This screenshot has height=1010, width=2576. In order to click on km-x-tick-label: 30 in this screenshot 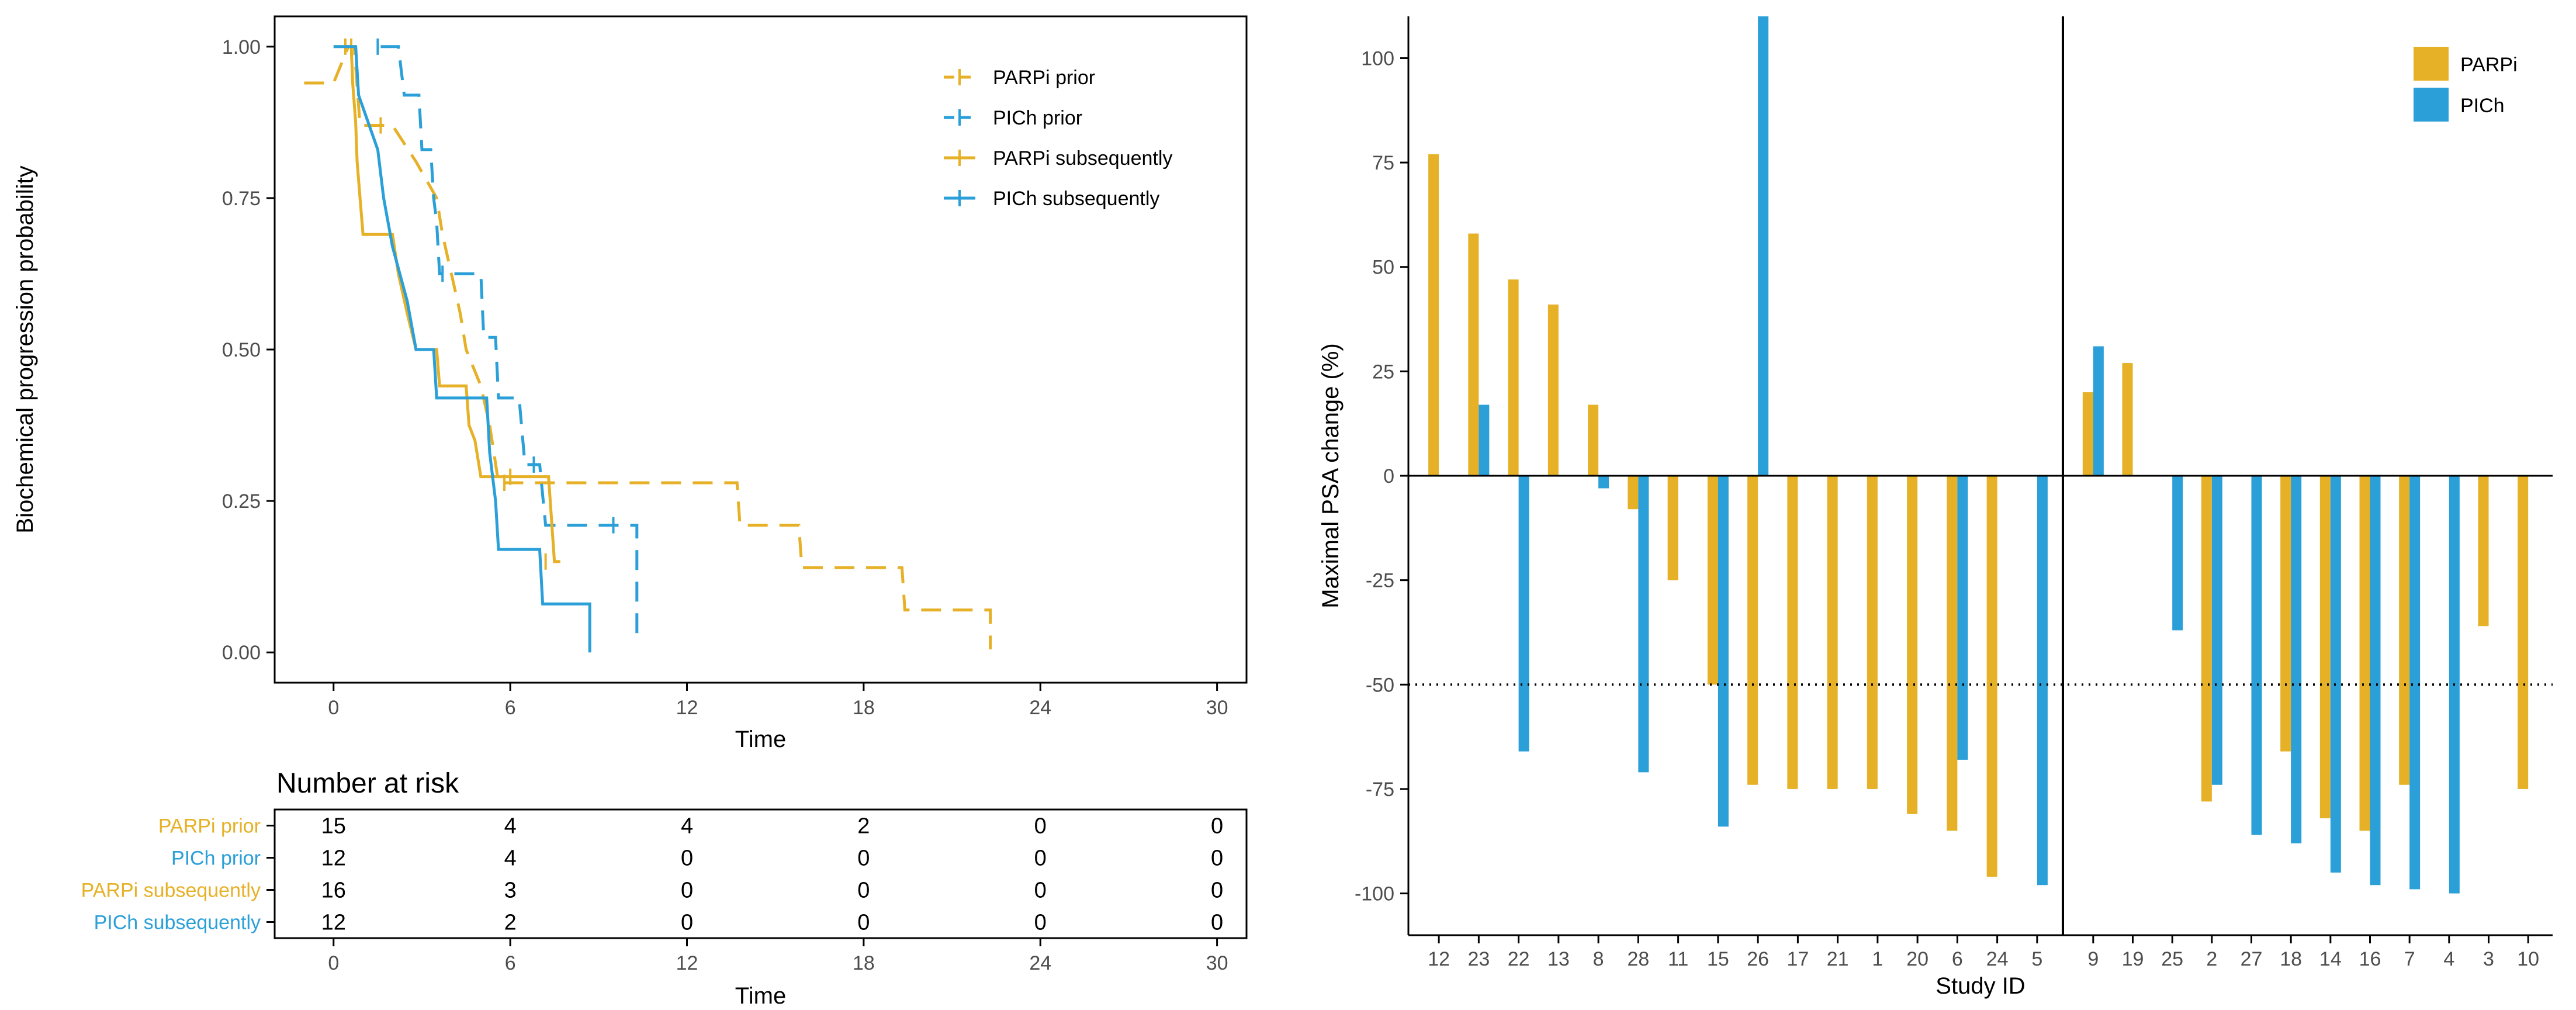, I will do `click(1217, 708)`.